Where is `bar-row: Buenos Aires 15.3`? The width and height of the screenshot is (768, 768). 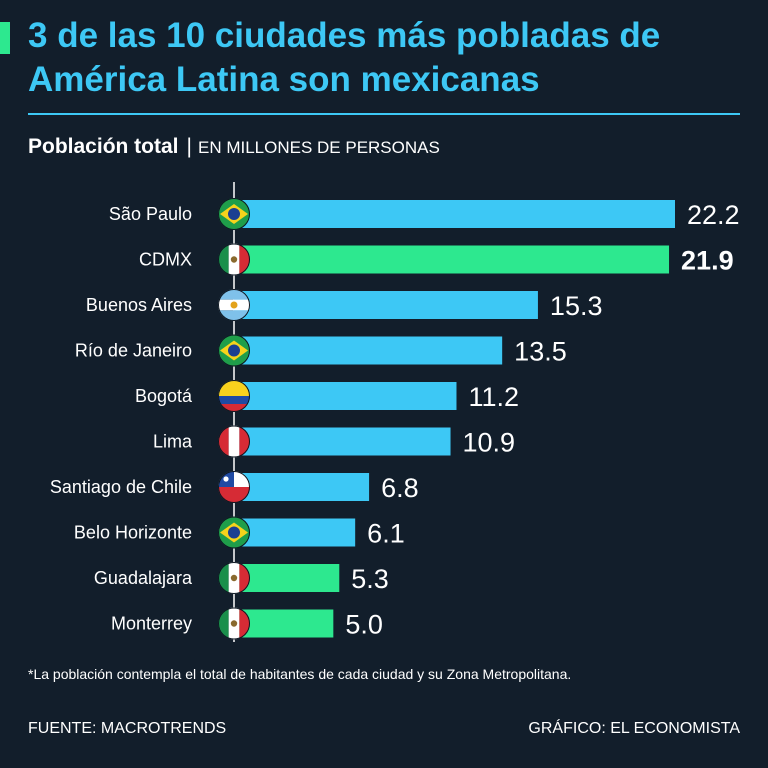 bar-row: Buenos Aires 15.3 is located at coordinates (344, 305).